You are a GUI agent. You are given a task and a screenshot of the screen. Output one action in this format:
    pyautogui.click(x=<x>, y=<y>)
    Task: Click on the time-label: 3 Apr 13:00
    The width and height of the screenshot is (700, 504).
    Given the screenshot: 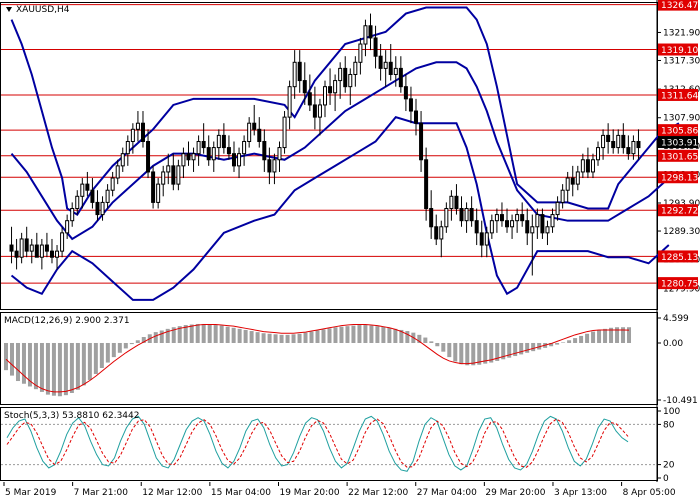 What is the action you would take?
    pyautogui.click(x=580, y=493)
    